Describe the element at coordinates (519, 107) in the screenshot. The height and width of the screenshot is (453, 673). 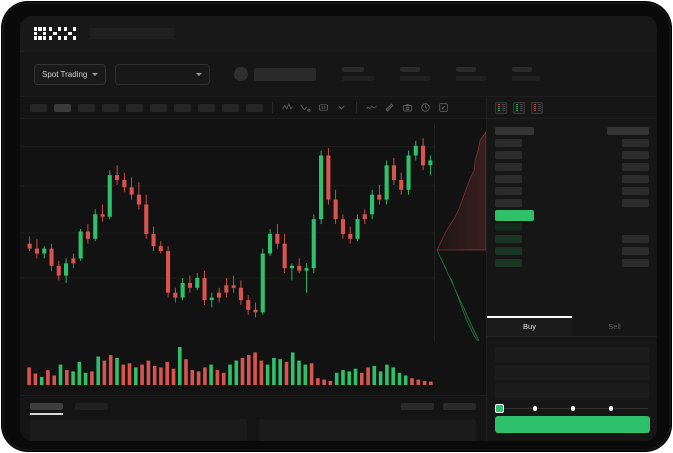
I see `orderbook-bids-icon` at that location.